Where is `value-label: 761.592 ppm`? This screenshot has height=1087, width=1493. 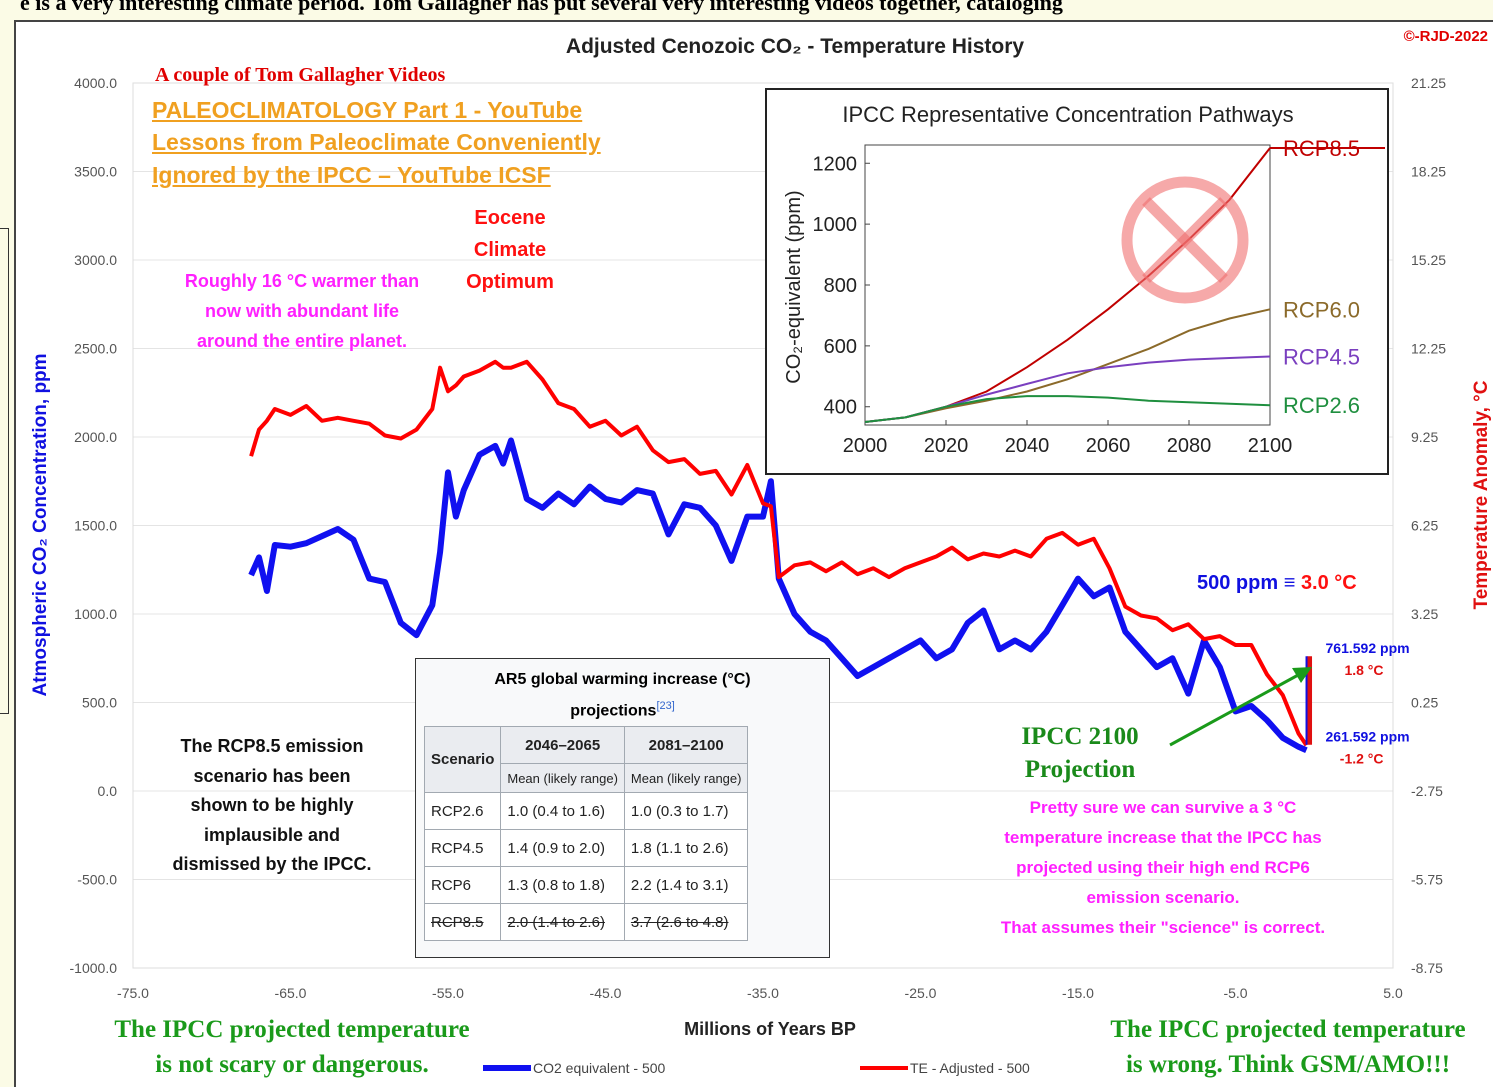 value-label: 761.592 ppm is located at coordinates (1368, 648).